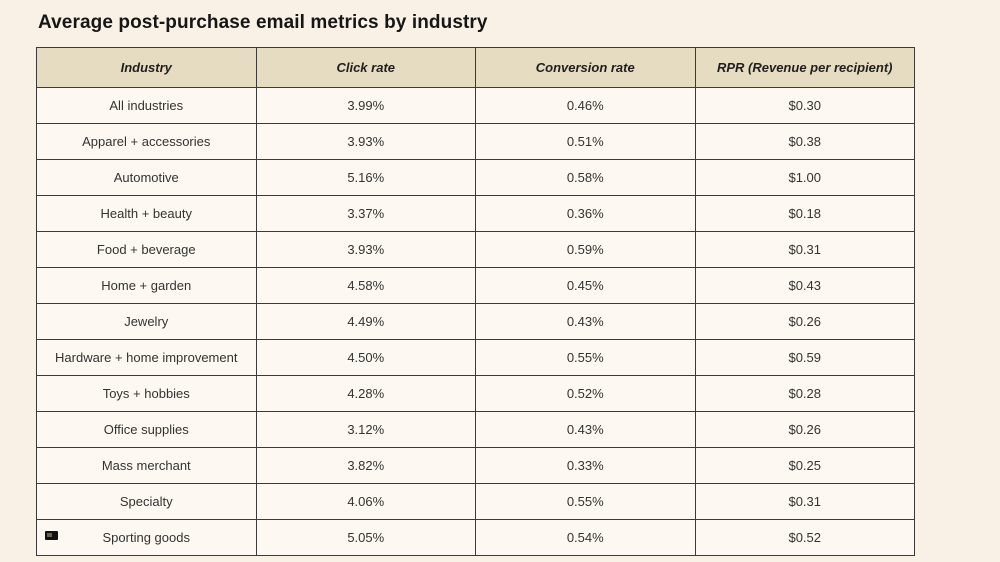 The height and width of the screenshot is (562, 1000). What do you see at coordinates (804, 67) in the screenshot?
I see `column-header-rpr: RPR (Revenue per recipient)` at bounding box center [804, 67].